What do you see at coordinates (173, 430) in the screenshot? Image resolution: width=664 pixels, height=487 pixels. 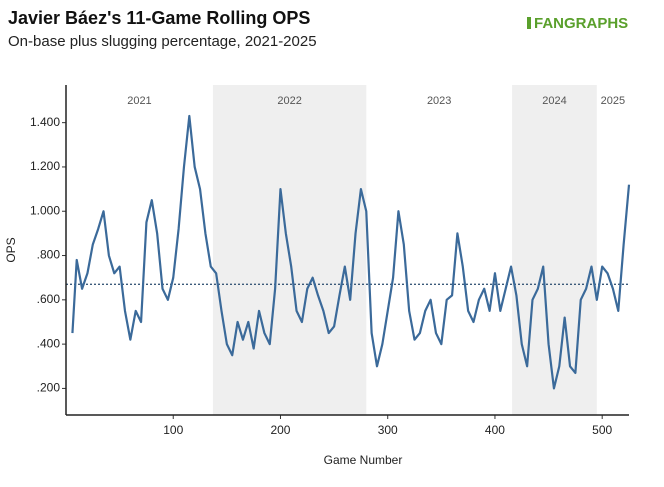 I see `x-tick-label: 100` at bounding box center [173, 430].